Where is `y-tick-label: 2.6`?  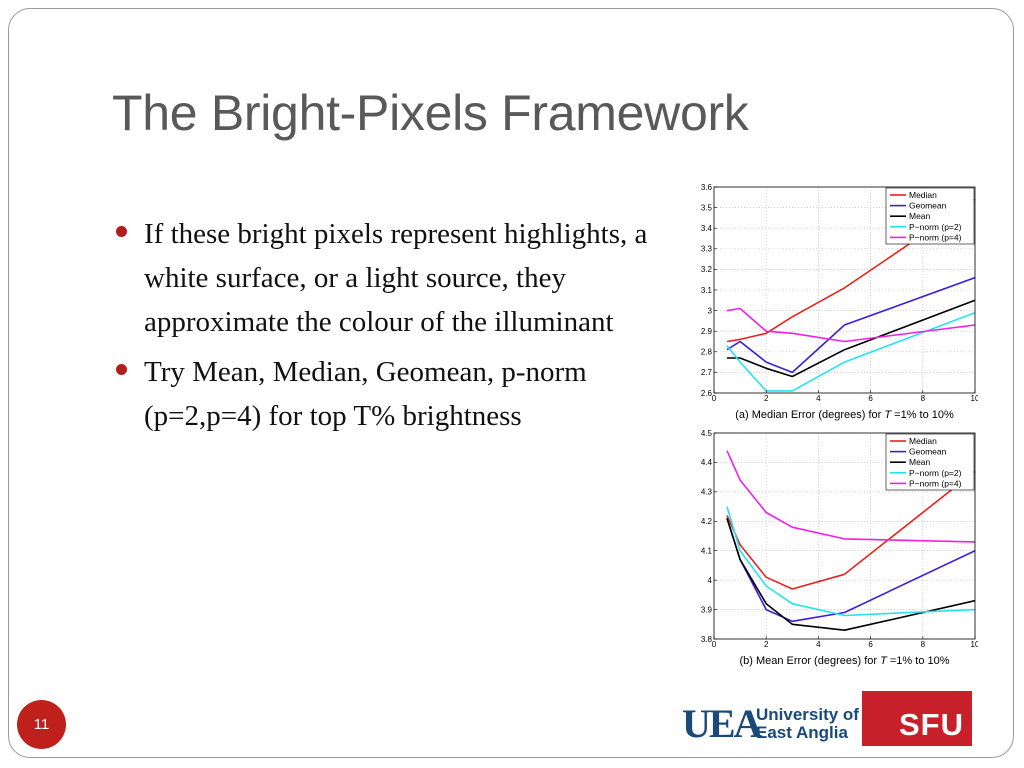 y-tick-label: 2.6 is located at coordinates (707, 393).